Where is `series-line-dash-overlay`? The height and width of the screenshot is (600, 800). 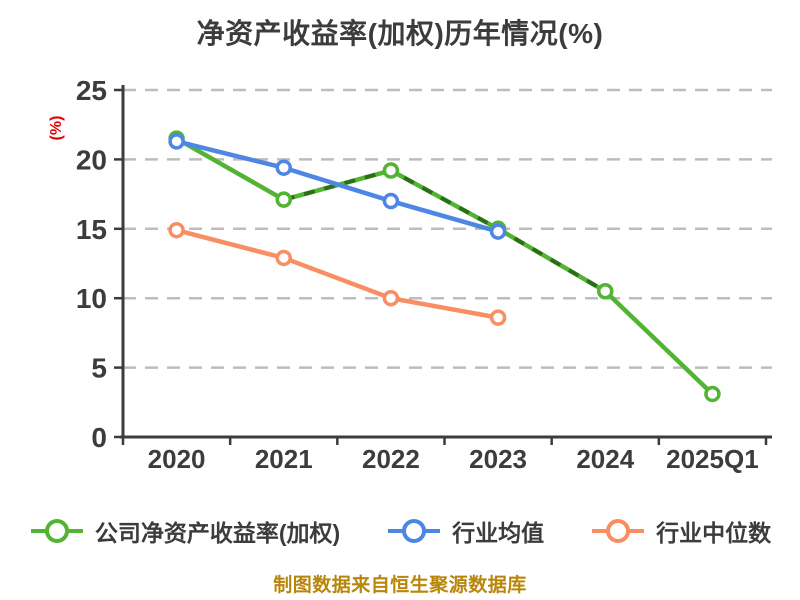 series-line-dash-overlay is located at coordinates (445, 230).